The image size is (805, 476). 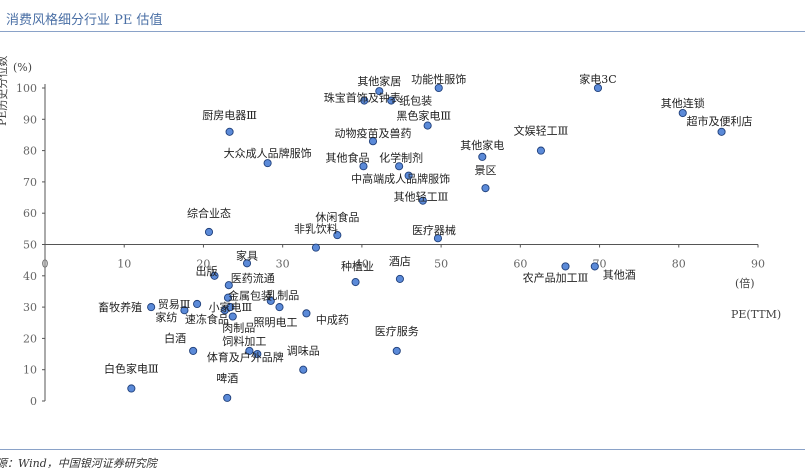 What do you see at coordinates (434, 230) in the screenshot?
I see `data-label: 医疗器械` at bounding box center [434, 230].